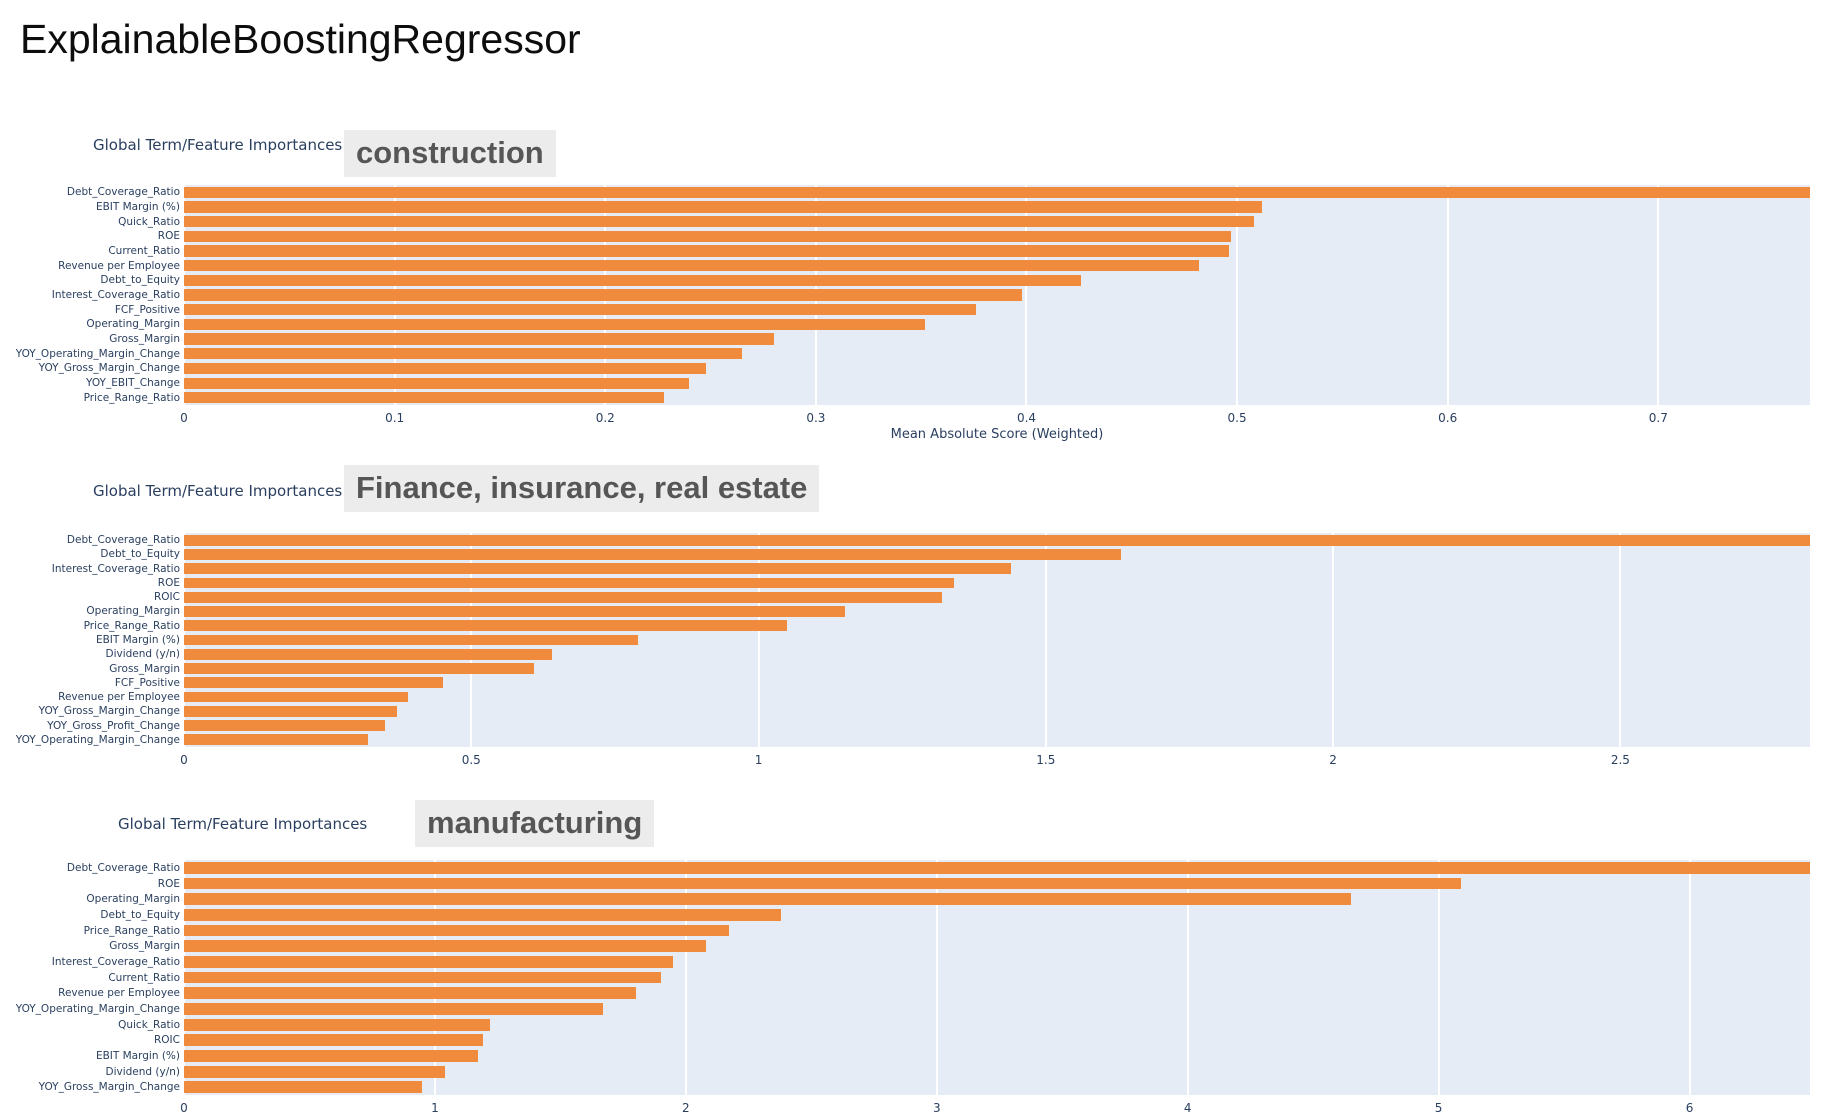 The width and height of the screenshot is (1840, 1120). I want to click on x-tick-label: 0.5, so click(471, 760).